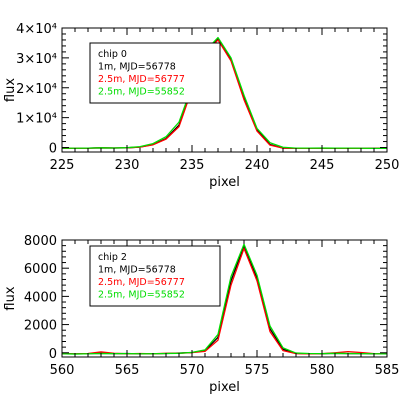 This screenshot has width=415, height=415. I want to click on y-tick-label: 8000, so click(40, 241).